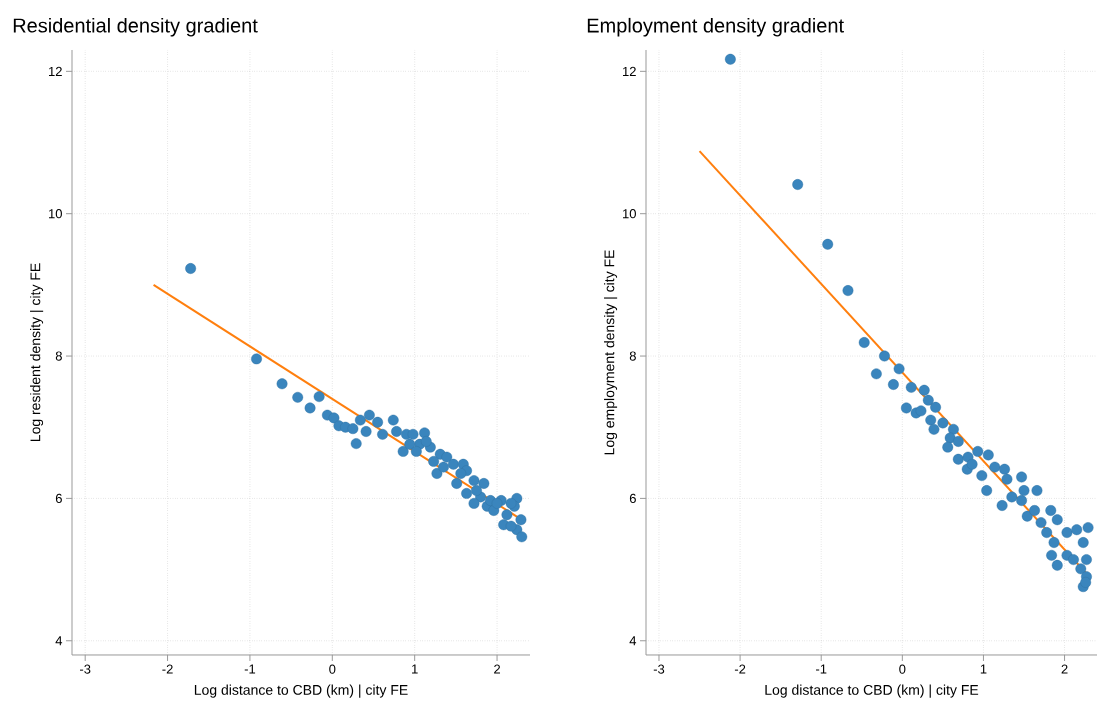 The height and width of the screenshot is (711, 1101). Describe the element at coordinates (611, 352) in the screenshot. I see `y-axis-title: Log employment density | city FE` at that location.